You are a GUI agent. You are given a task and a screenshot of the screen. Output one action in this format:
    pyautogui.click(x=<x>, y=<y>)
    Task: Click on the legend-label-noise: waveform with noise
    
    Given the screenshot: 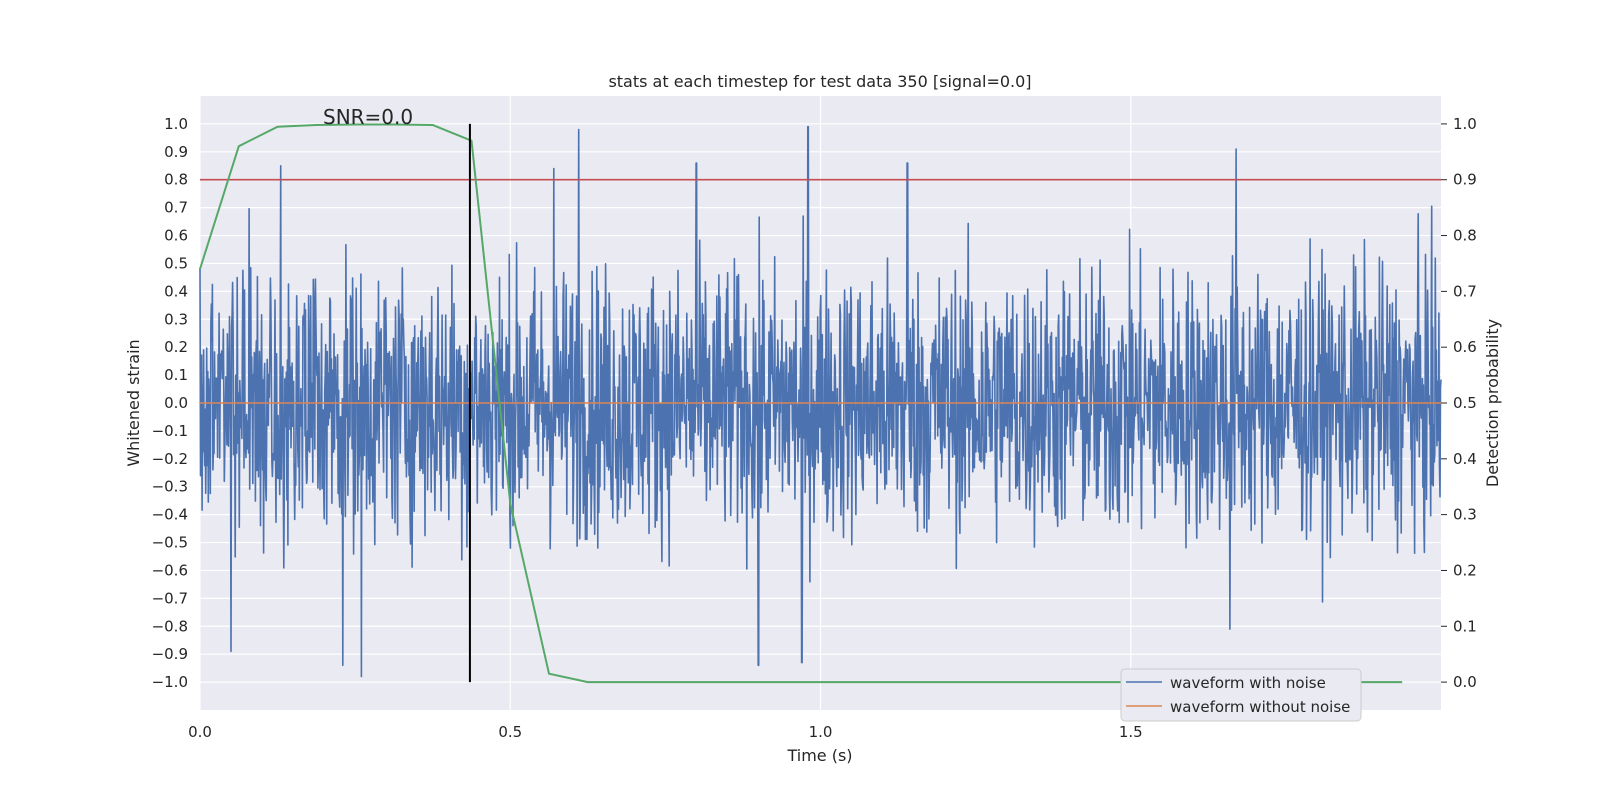 What is the action you would take?
    pyautogui.click(x=1248, y=683)
    